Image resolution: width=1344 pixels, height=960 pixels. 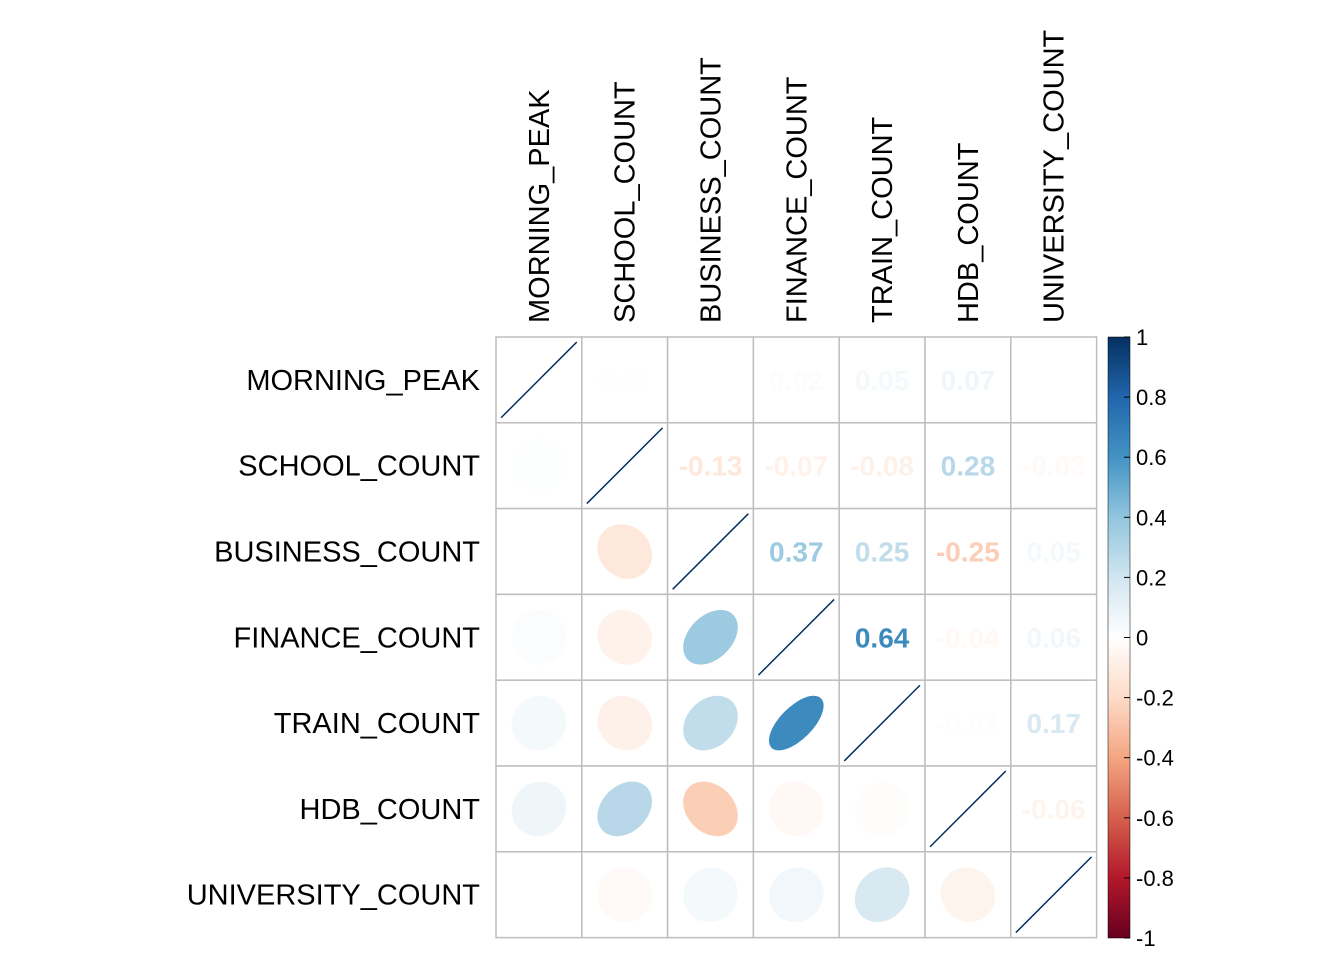 I want to click on legend-tick-label-2: 0.6, so click(x=1151, y=457).